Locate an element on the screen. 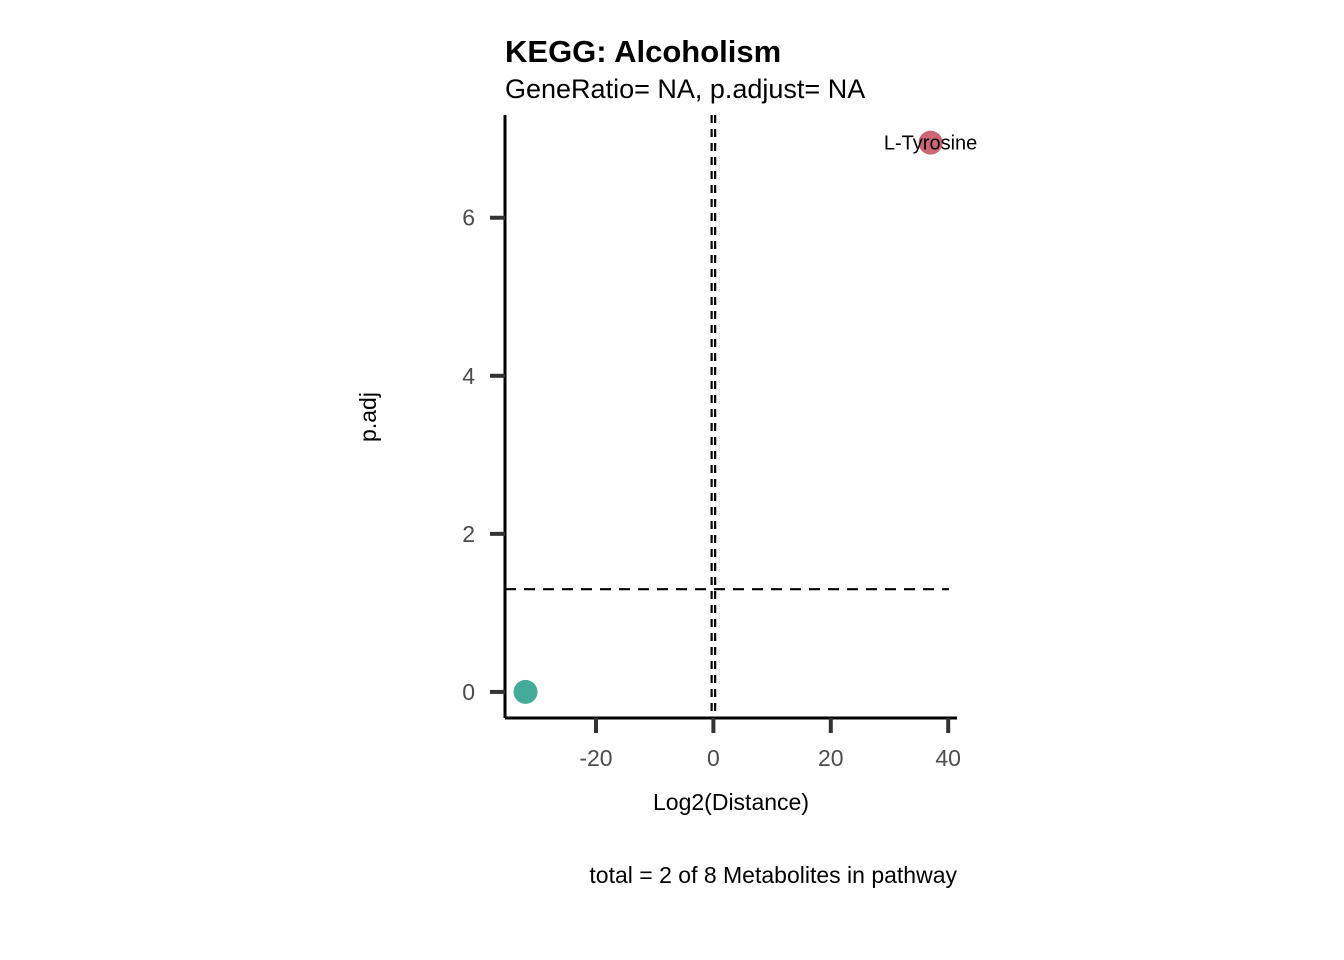 Image resolution: width=1344 pixels, height=960 pixels. point-label: L-Tyrosine is located at coordinates (930, 144).